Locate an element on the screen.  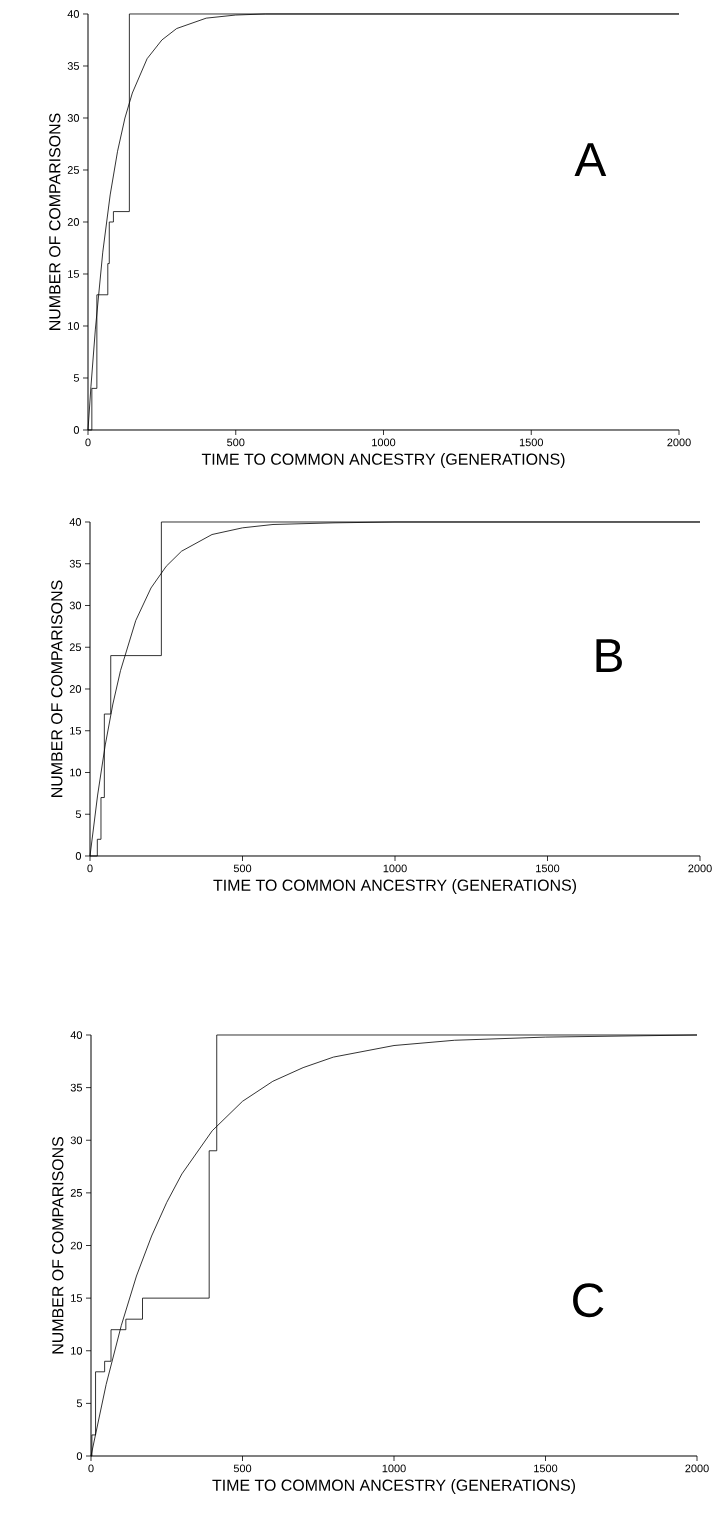
annotation: C is located at coordinates (588, 1300).